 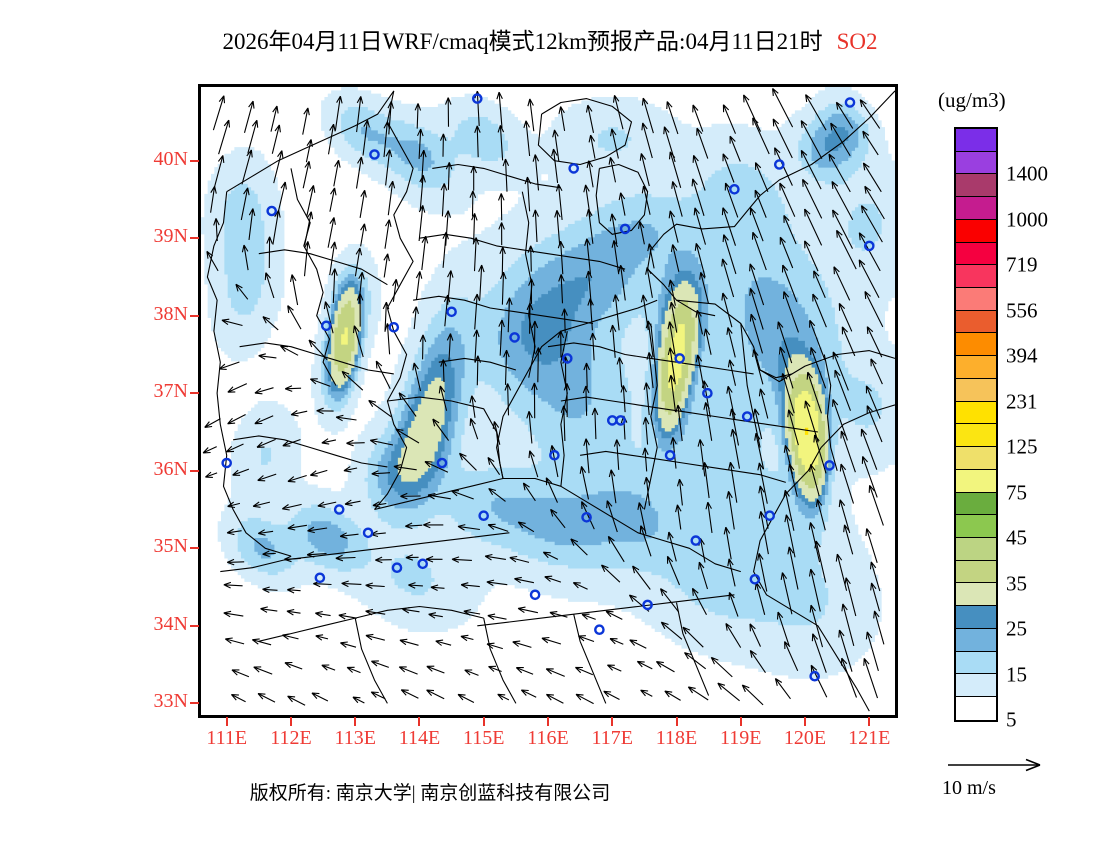 I want to click on longitude-tick-mark, so click(x=740, y=721).